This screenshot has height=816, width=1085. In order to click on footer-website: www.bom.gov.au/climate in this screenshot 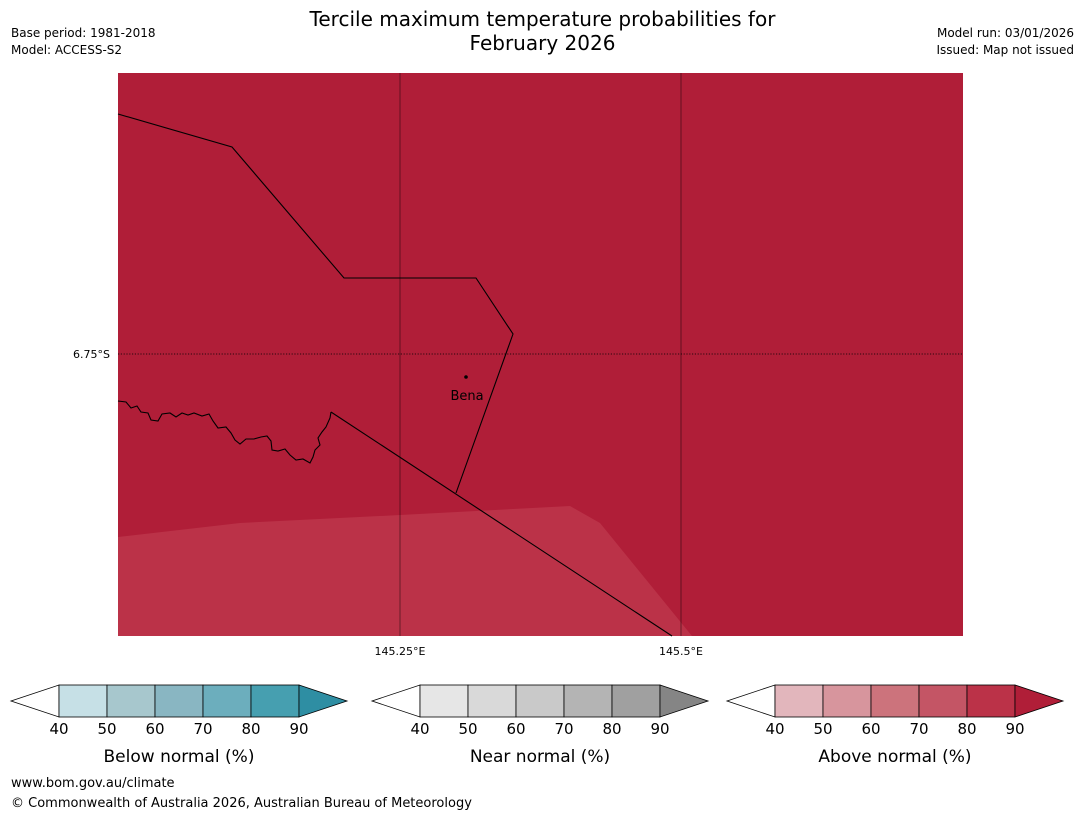, I will do `click(93, 783)`.